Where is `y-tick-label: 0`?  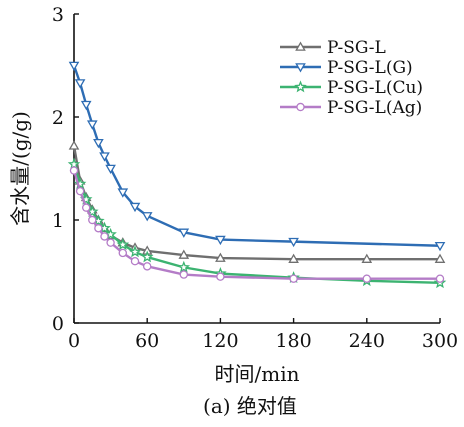 y-tick-label: 0 is located at coordinates (58, 324).